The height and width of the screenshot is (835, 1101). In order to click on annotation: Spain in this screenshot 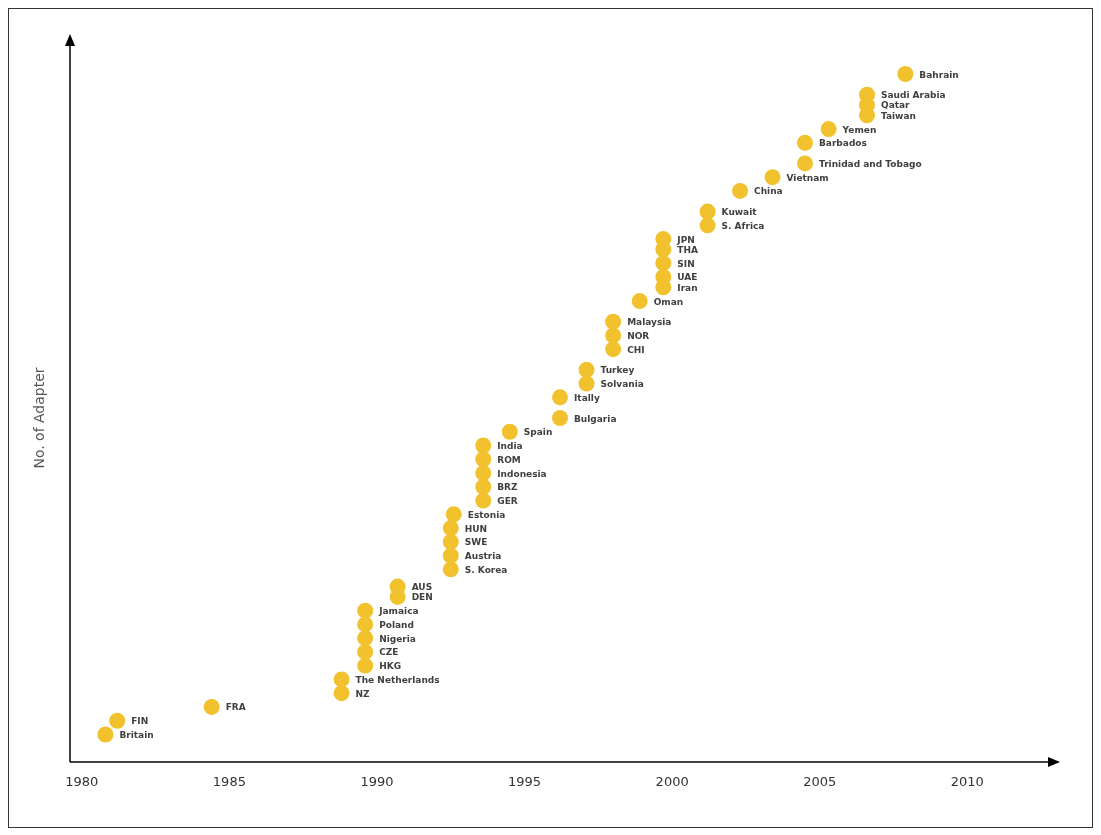, I will do `click(538, 432)`.